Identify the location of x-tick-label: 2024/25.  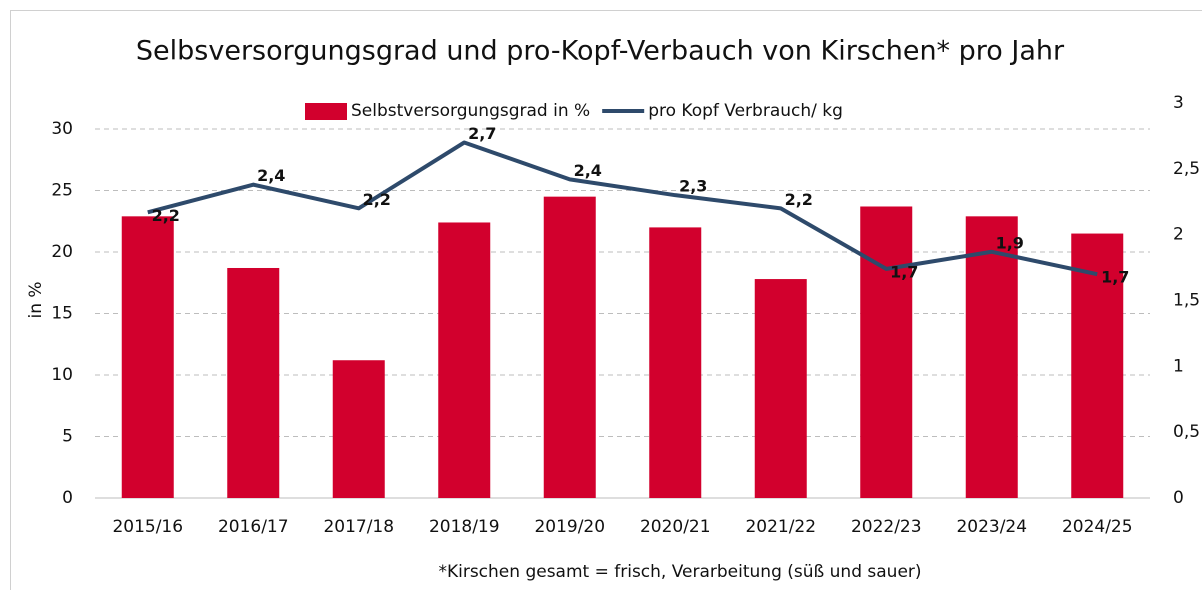
(1097, 527).